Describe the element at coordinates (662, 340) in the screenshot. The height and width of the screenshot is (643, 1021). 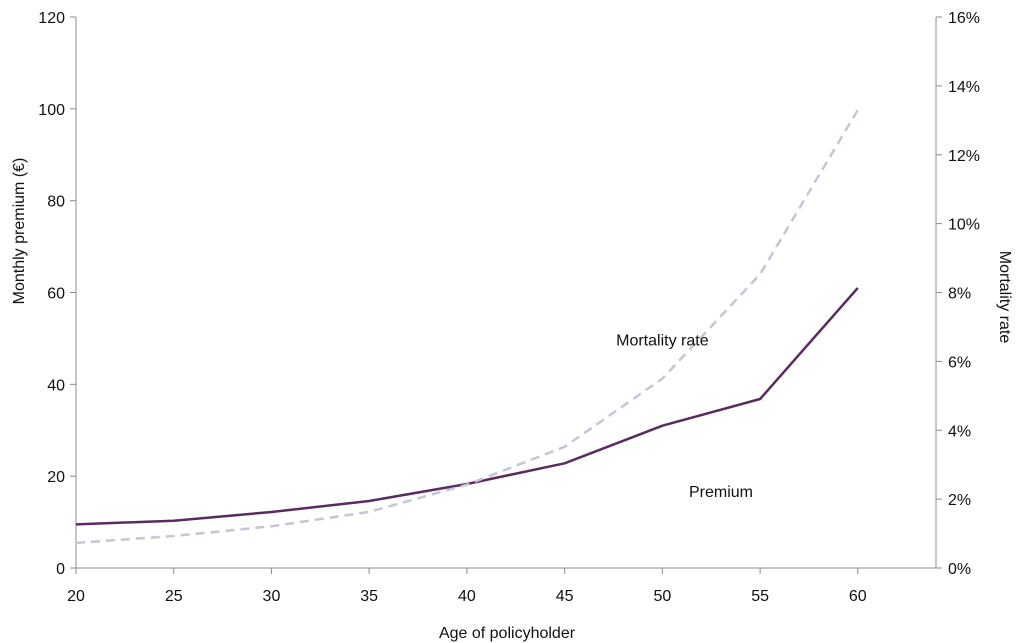
I see `annotation-mortality-rate: Mortality rate` at that location.